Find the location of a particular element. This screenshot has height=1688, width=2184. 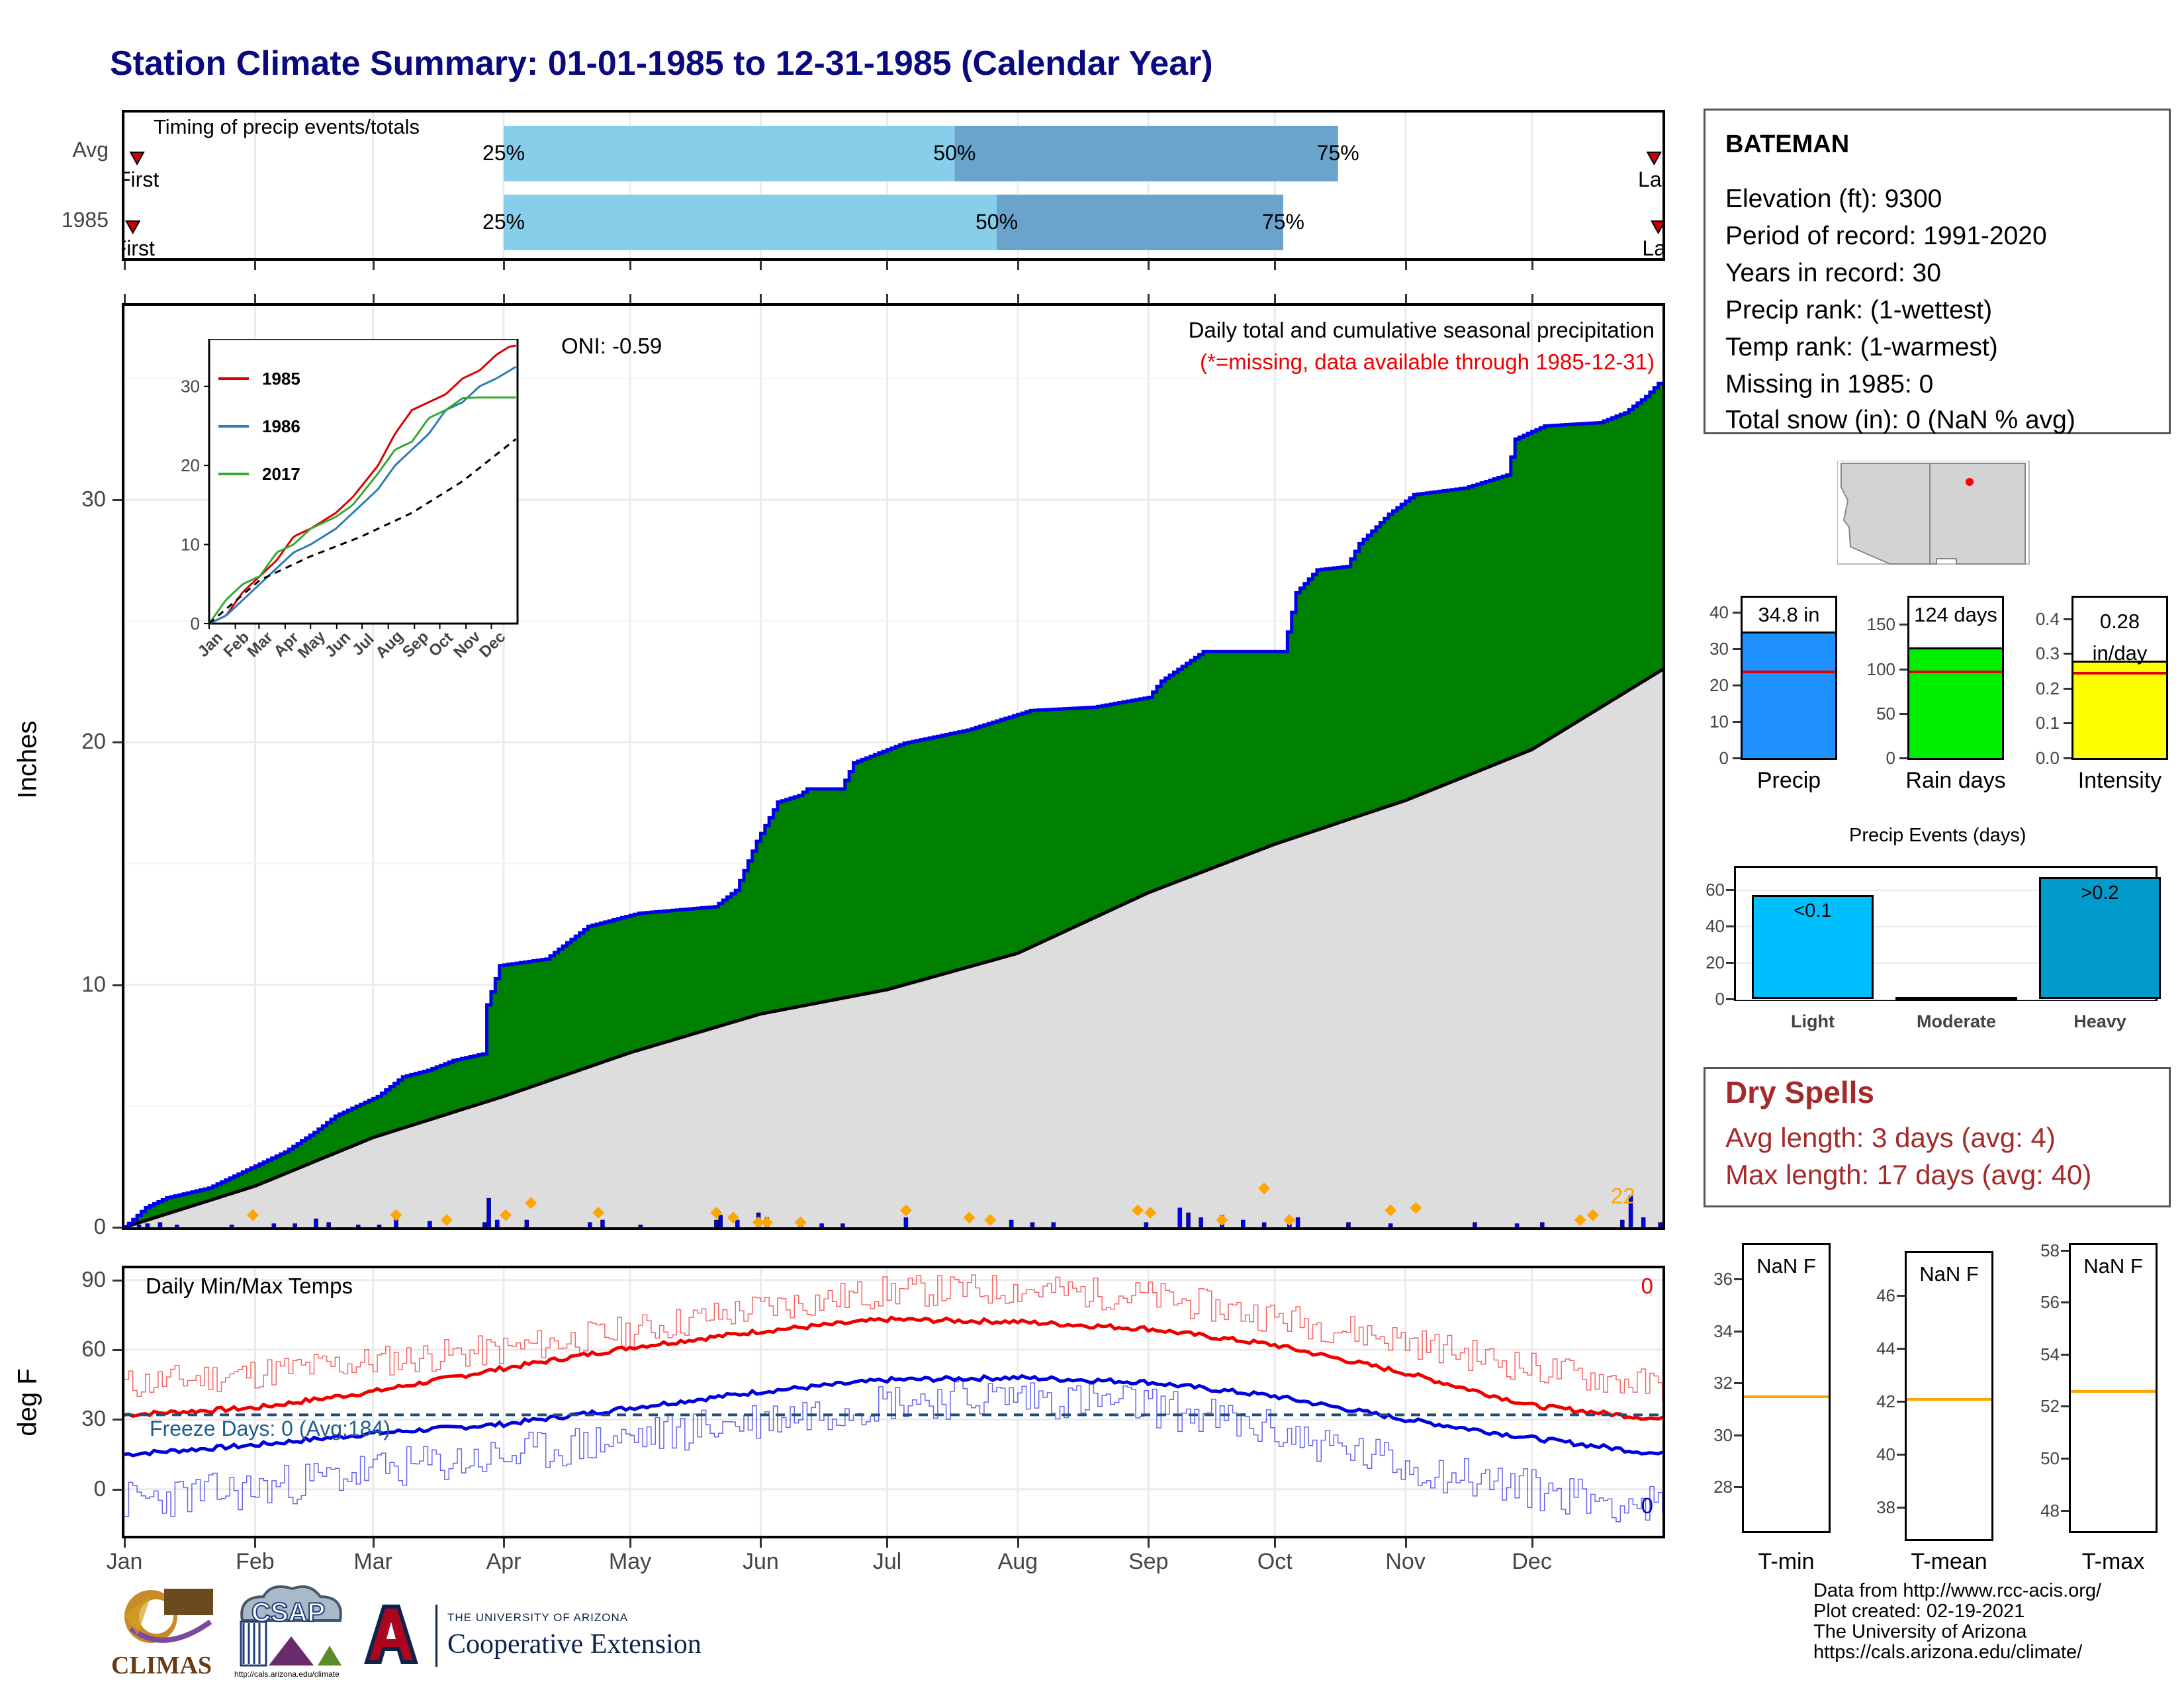

events-bar-label: <0.1 is located at coordinates (1813, 911).